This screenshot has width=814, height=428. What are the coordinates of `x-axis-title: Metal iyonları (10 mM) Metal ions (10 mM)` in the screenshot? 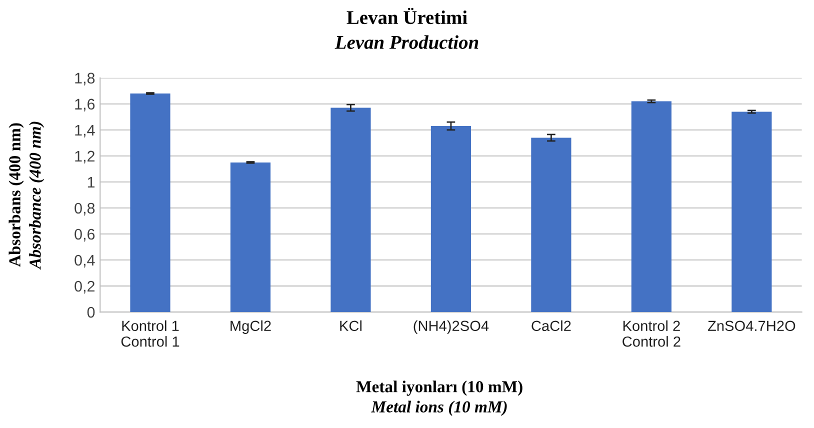 It's located at (439, 398).